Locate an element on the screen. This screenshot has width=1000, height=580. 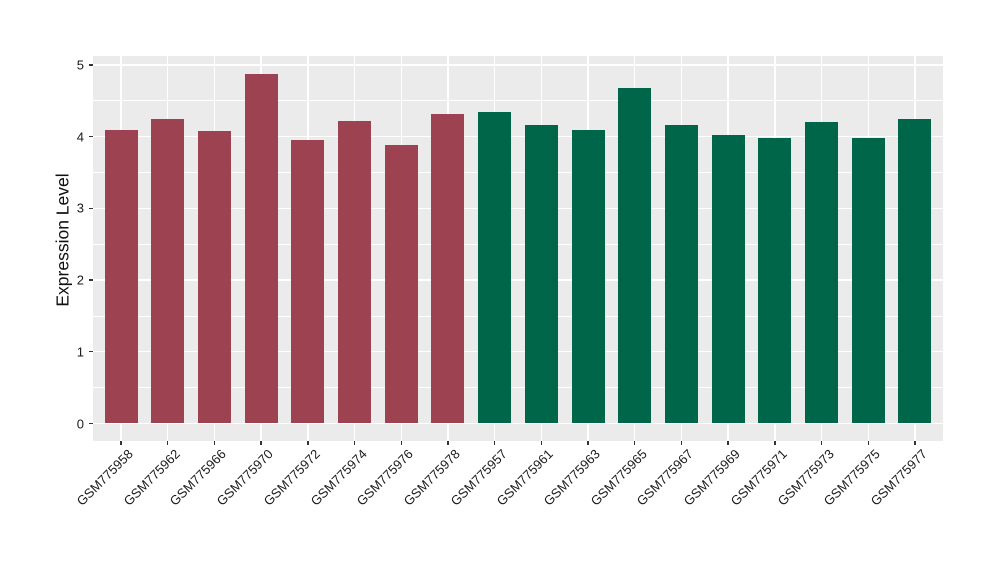
bar-GSM775973 is located at coordinates (822, 273).